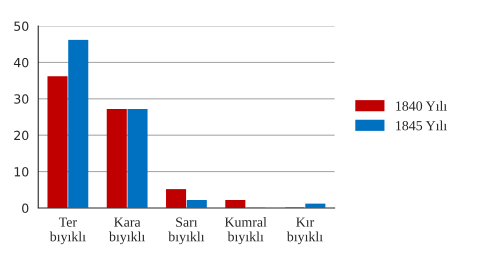  Describe the element at coordinates (21, 63) in the screenshot. I see `y-tick-label: 40` at that location.